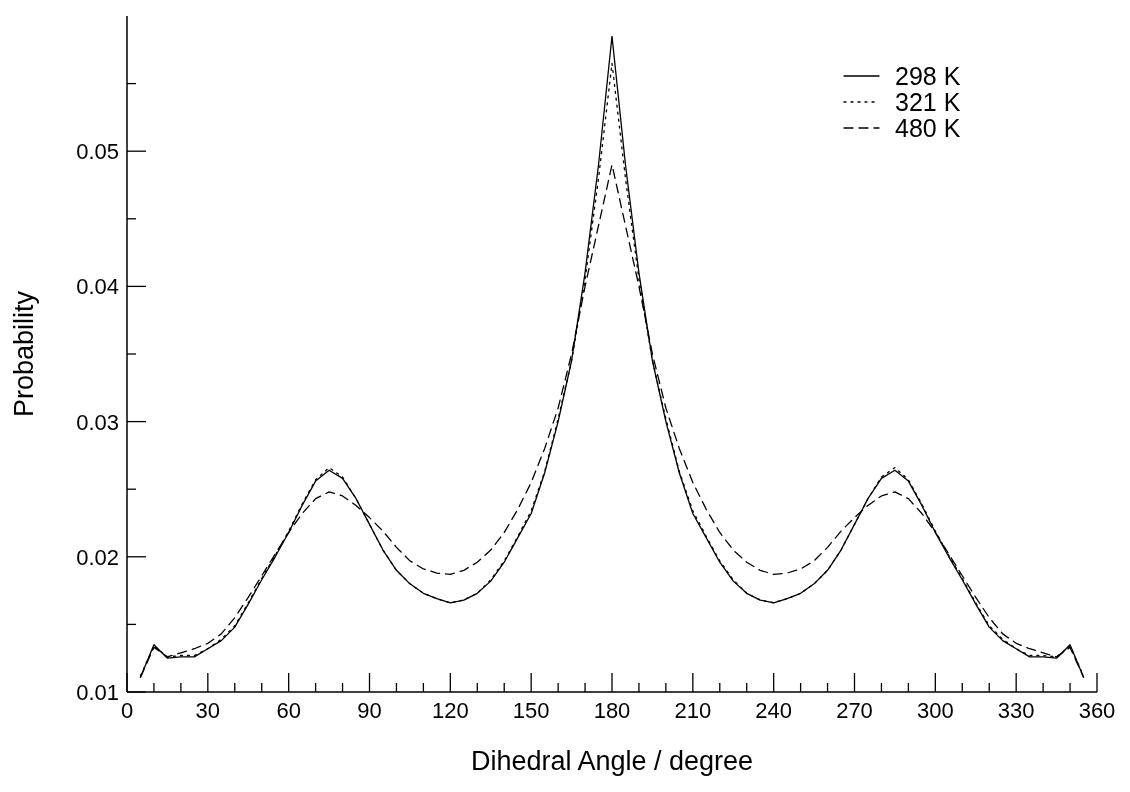 The width and height of the screenshot is (1130, 792). Describe the element at coordinates (693, 710) in the screenshot. I see `x-tick-label: 210` at that location.